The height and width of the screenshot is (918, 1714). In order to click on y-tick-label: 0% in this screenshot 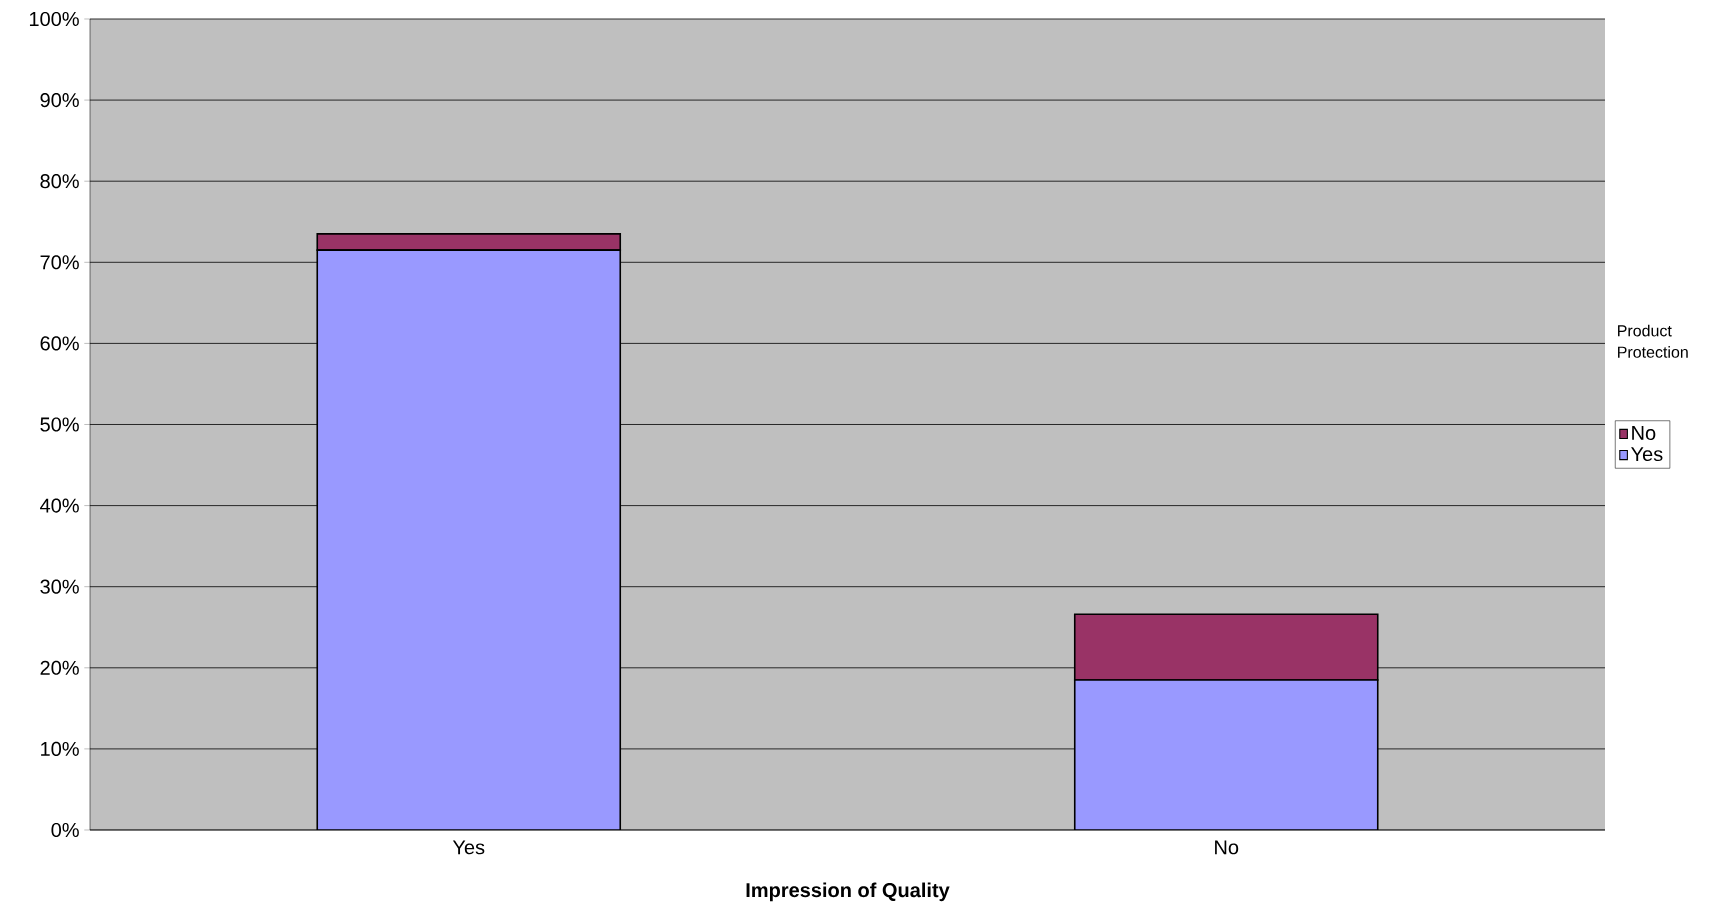, I will do `click(65, 830)`.